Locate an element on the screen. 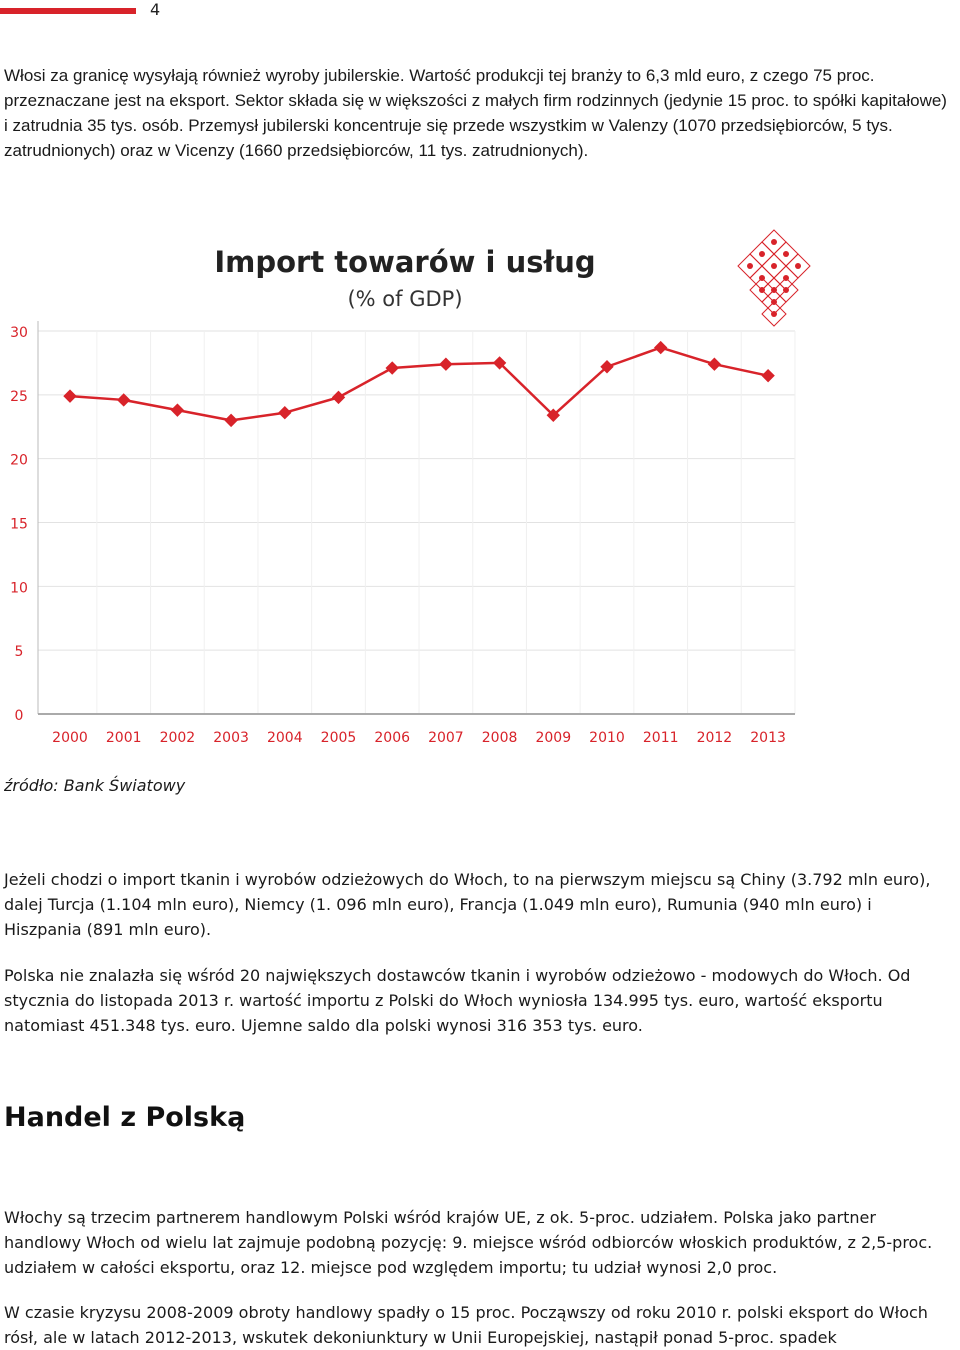  section-heading: Handel z Polską is located at coordinates (125, 1117).